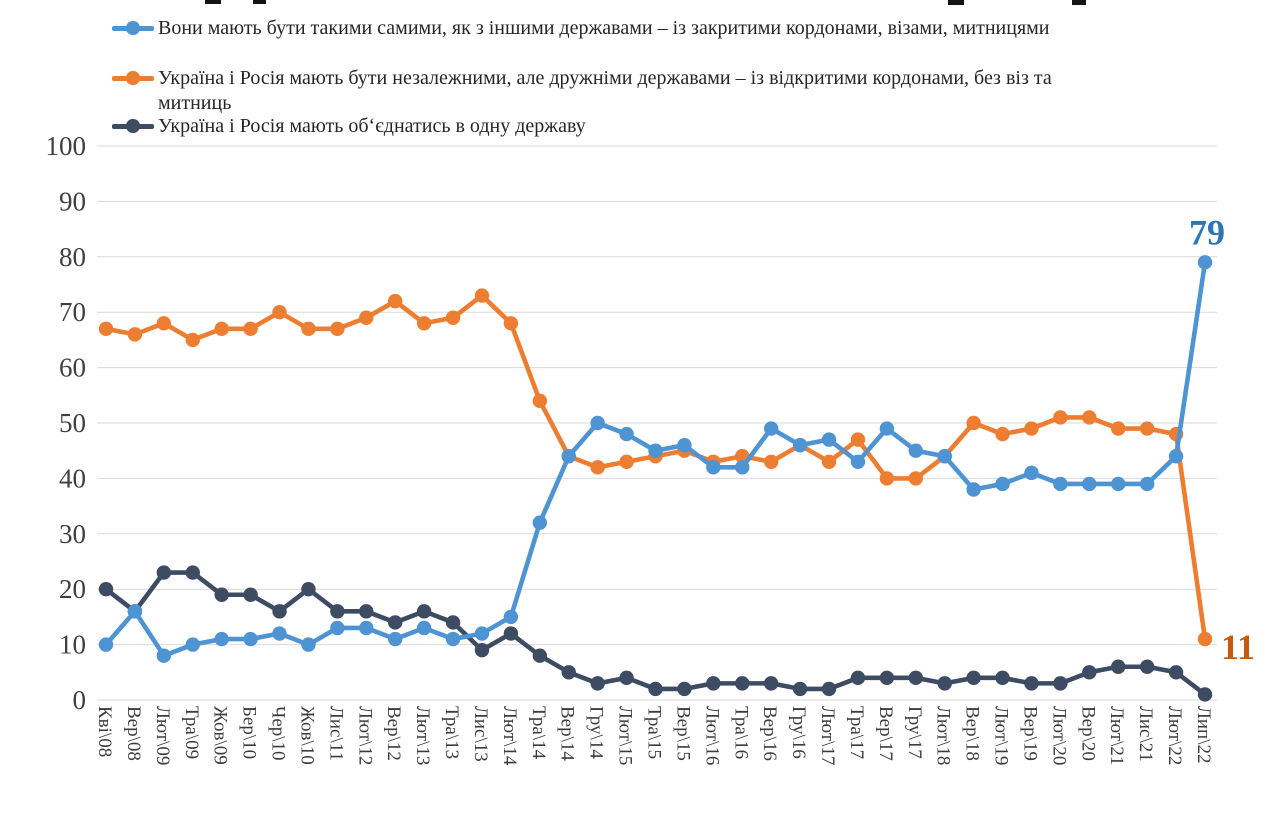 This screenshot has height=825, width=1280. Describe the element at coordinates (914, 732) in the screenshot. I see `x-axis-label: Гру\17` at that location.